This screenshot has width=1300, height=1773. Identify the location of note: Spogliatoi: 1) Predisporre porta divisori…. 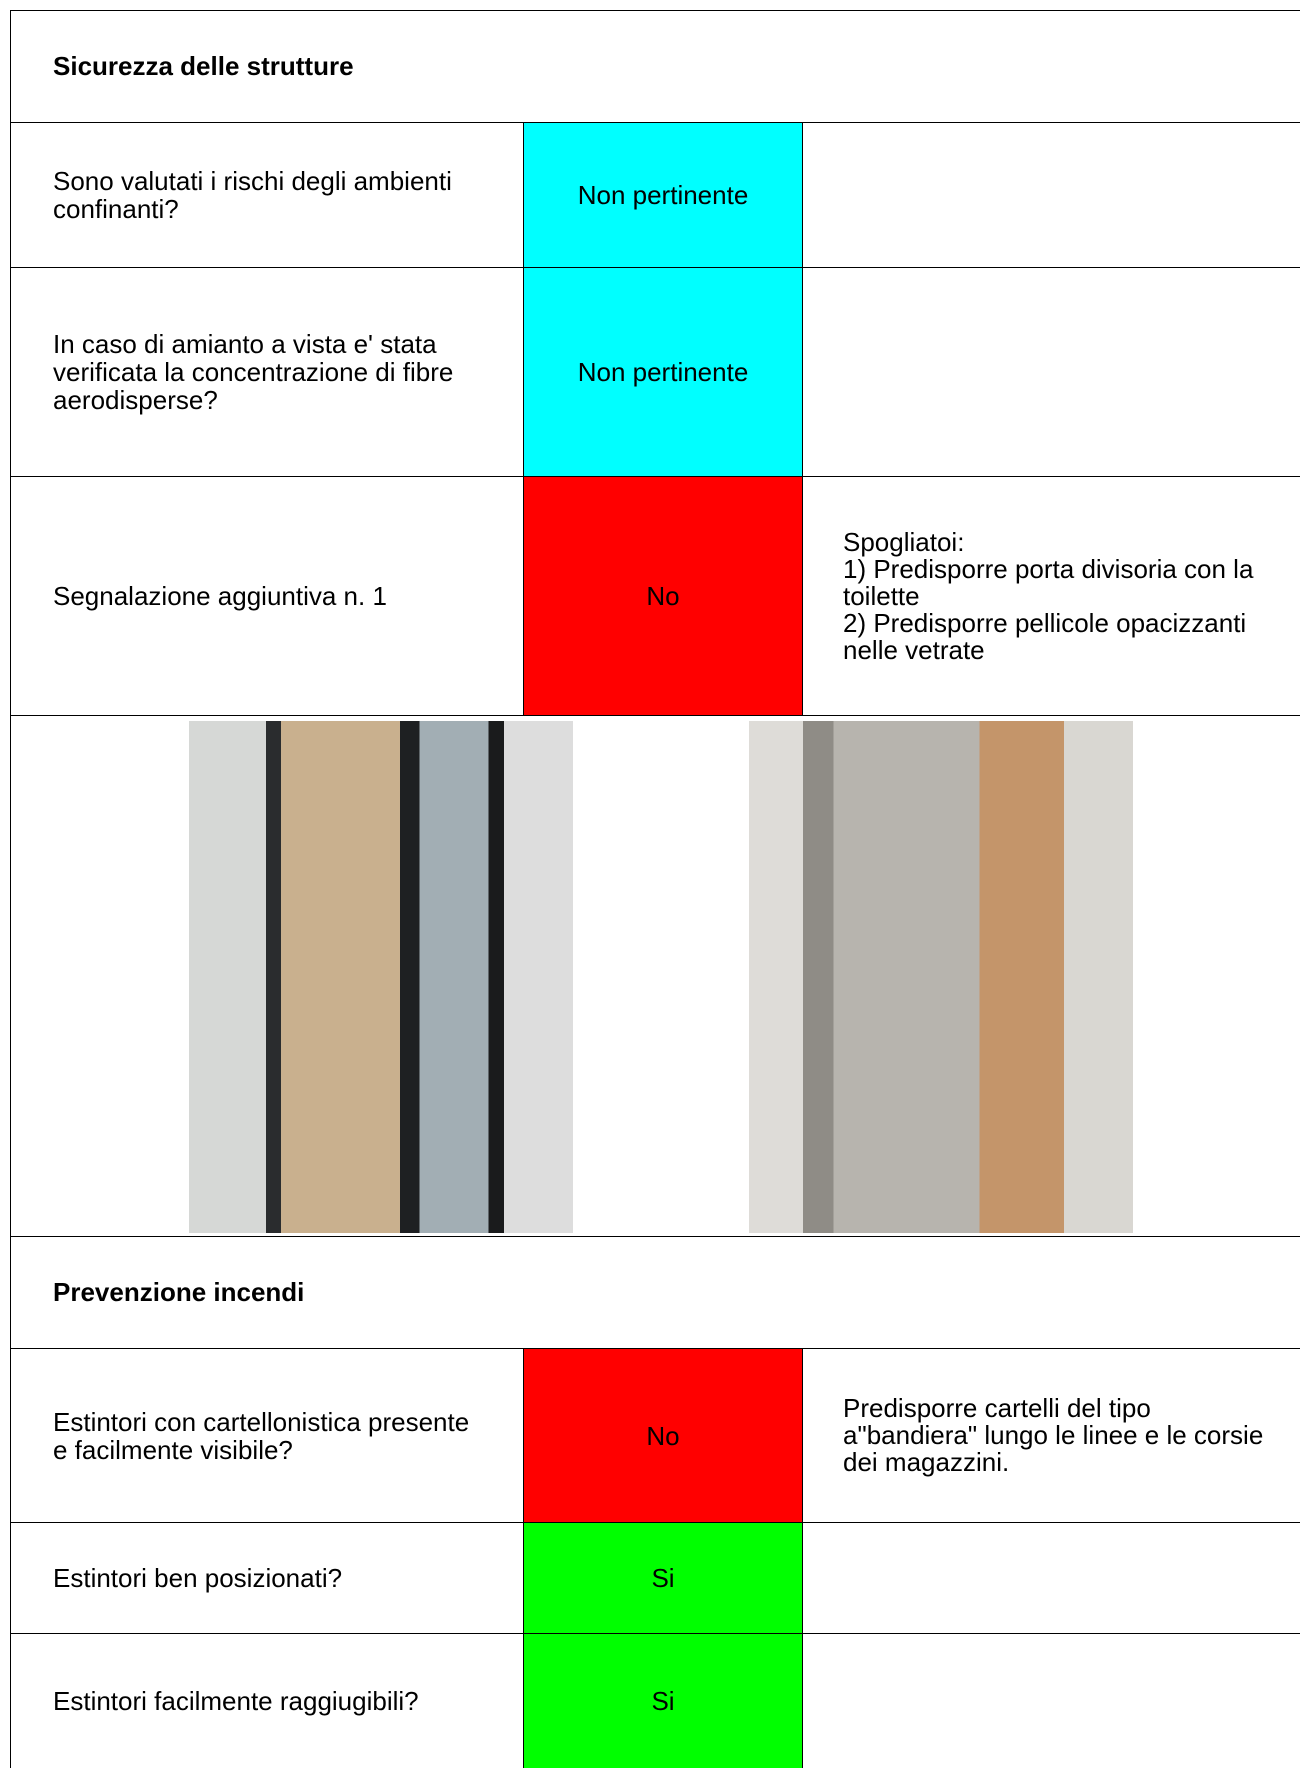
(1051, 596).